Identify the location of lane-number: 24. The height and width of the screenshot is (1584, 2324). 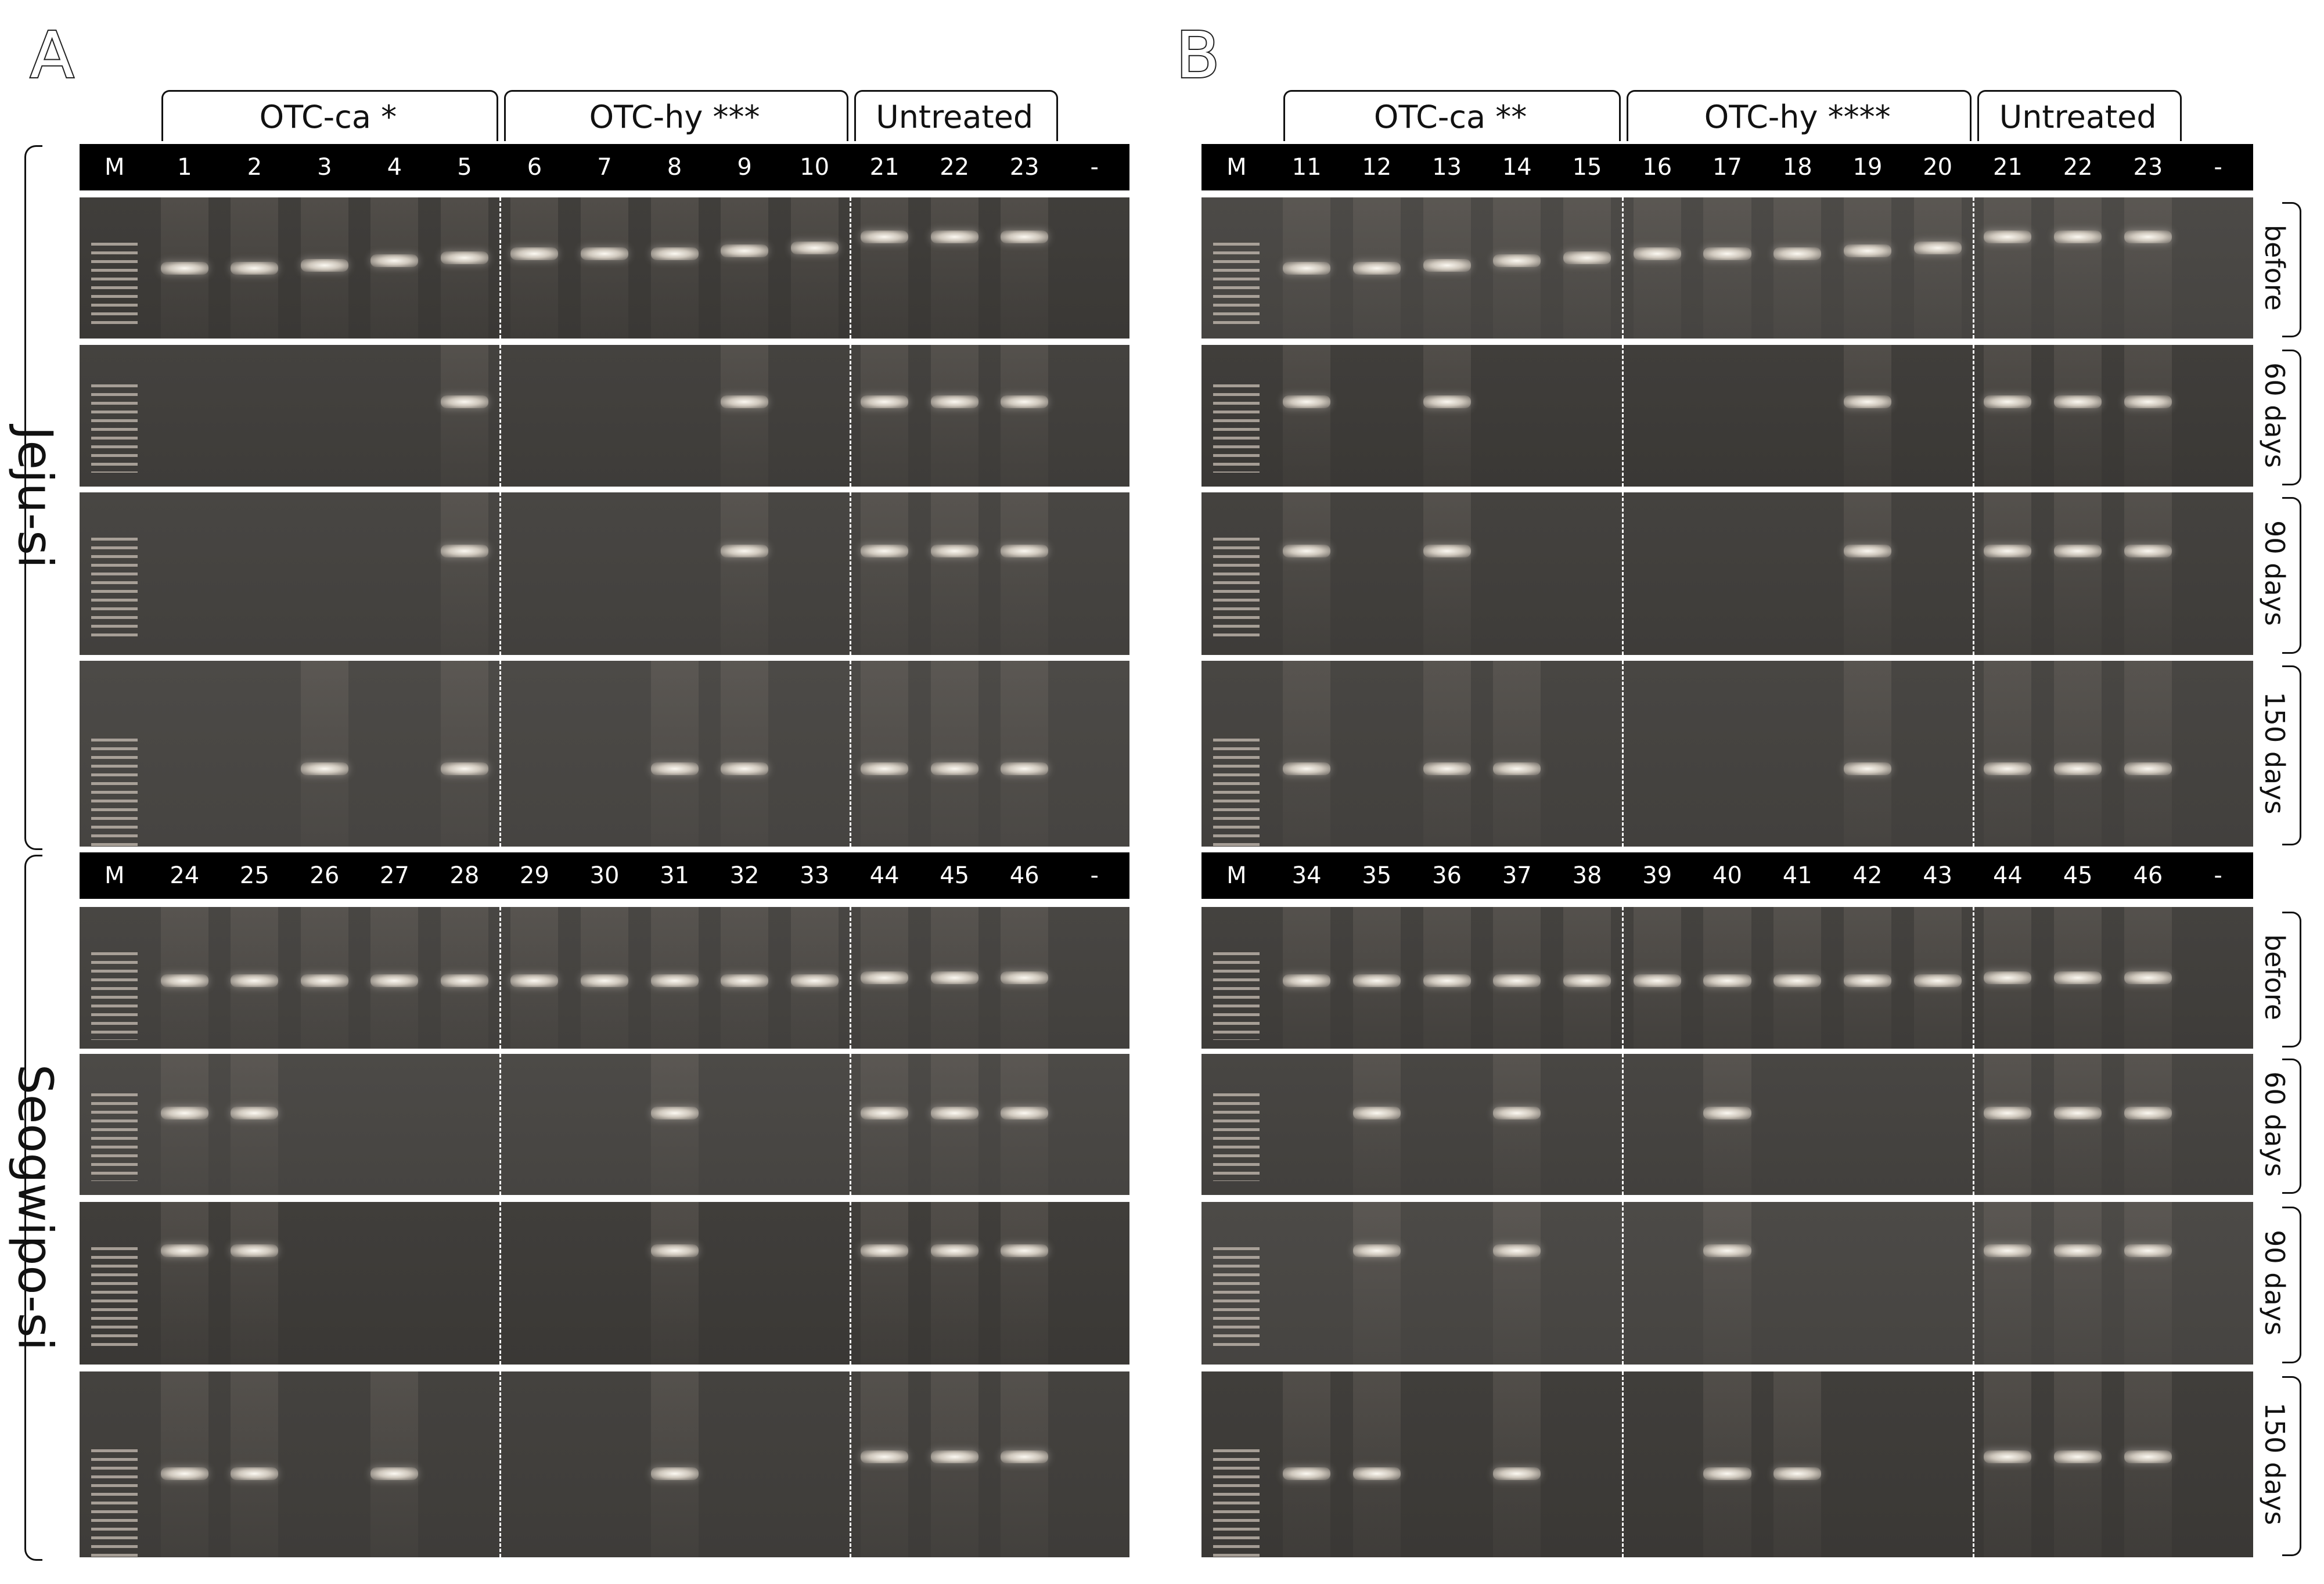
(185, 876).